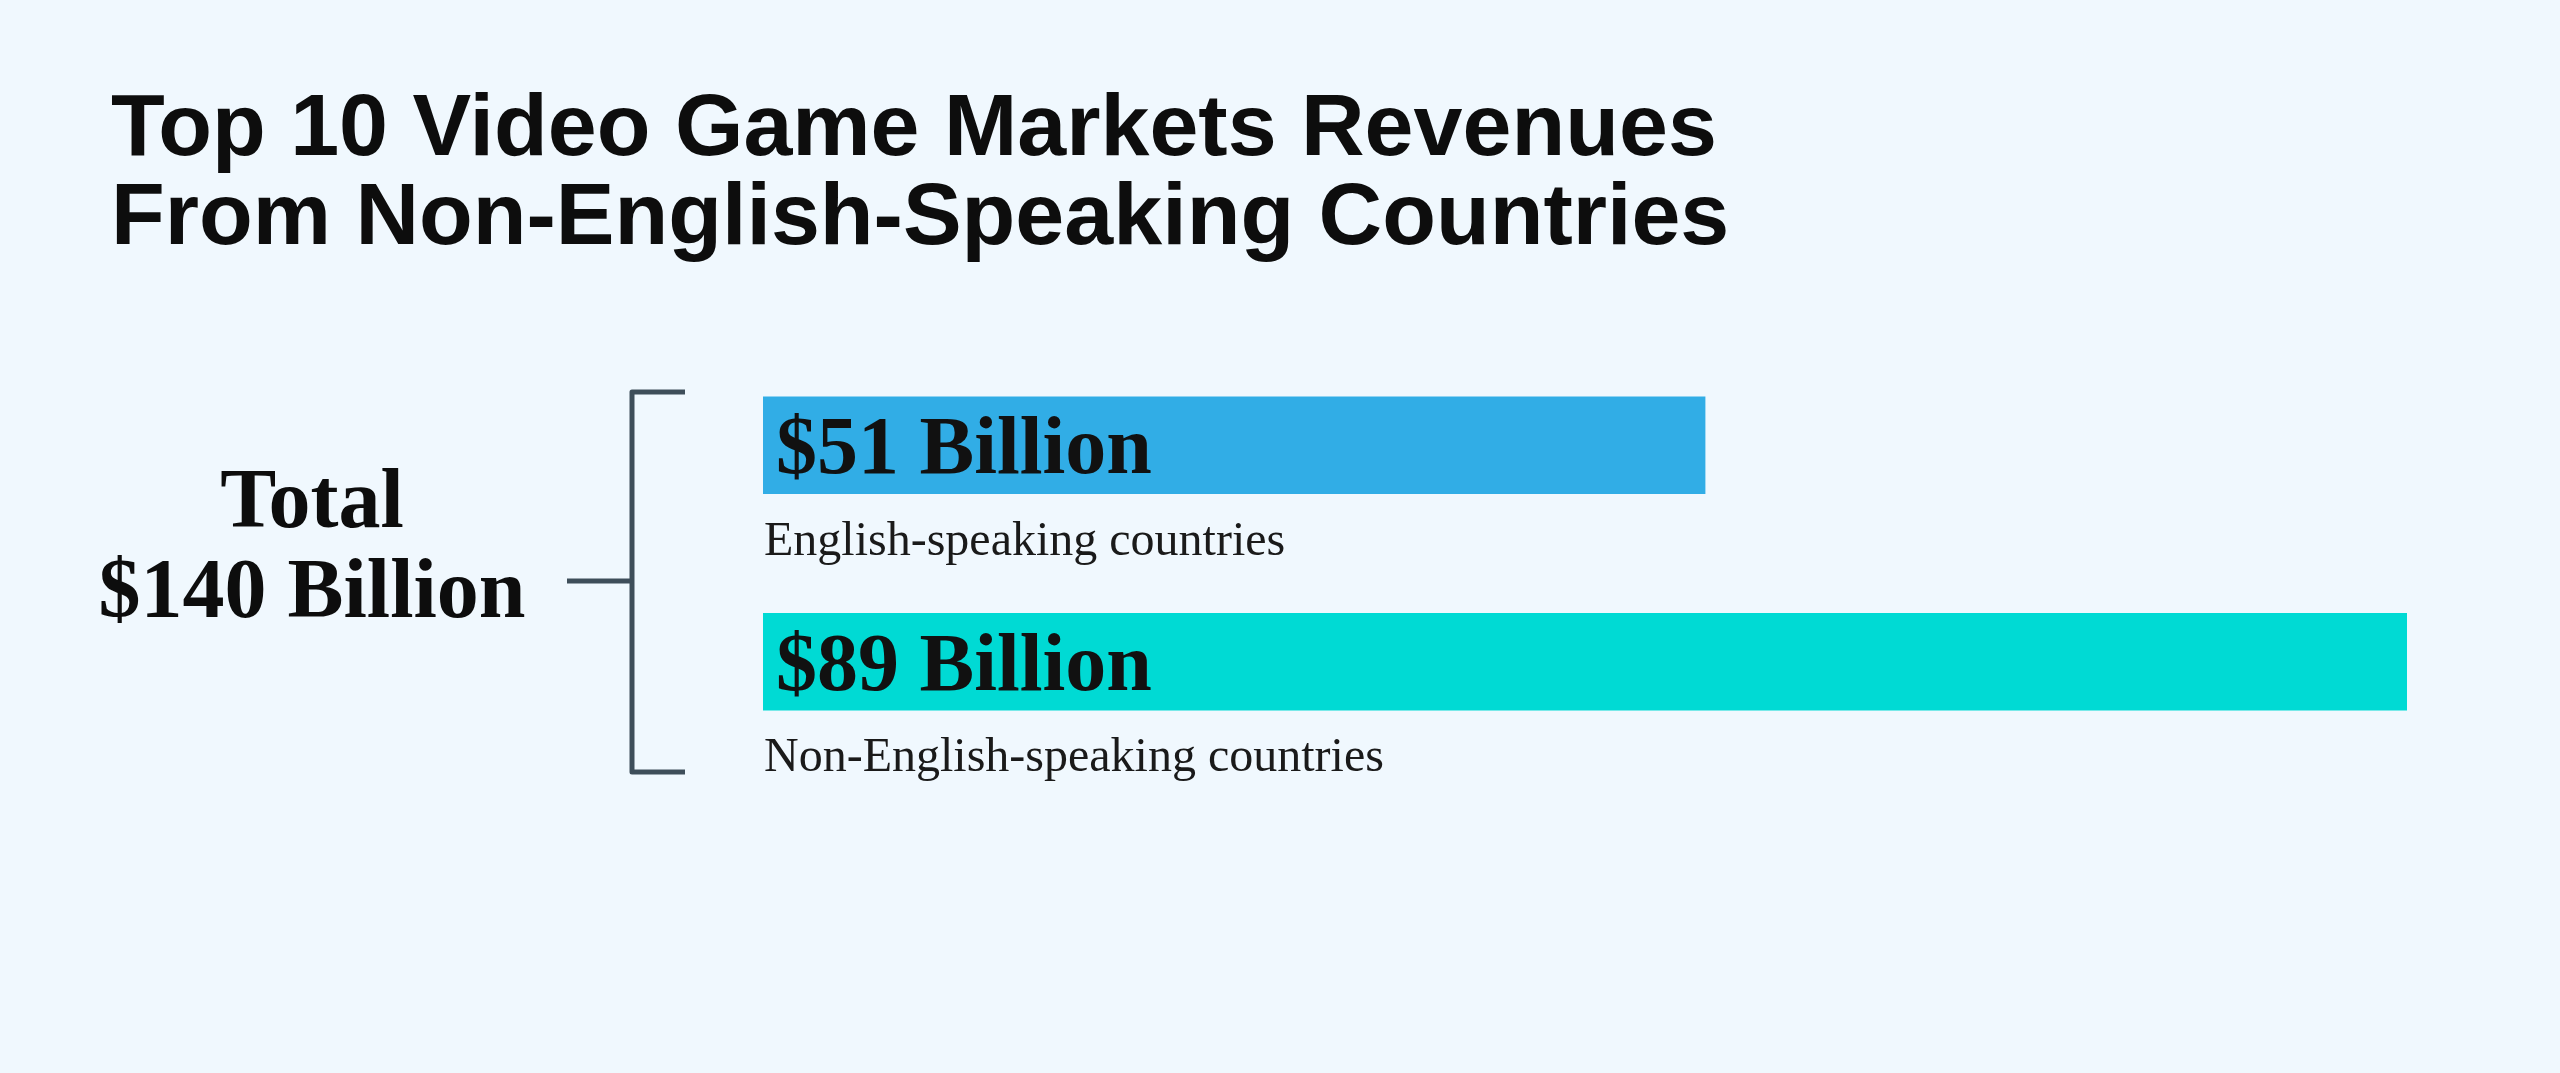 Image resolution: width=2560 pixels, height=1073 pixels. What do you see at coordinates (1074, 755) in the screenshot?
I see `y-tick-label: Non-English-speaking countries` at bounding box center [1074, 755].